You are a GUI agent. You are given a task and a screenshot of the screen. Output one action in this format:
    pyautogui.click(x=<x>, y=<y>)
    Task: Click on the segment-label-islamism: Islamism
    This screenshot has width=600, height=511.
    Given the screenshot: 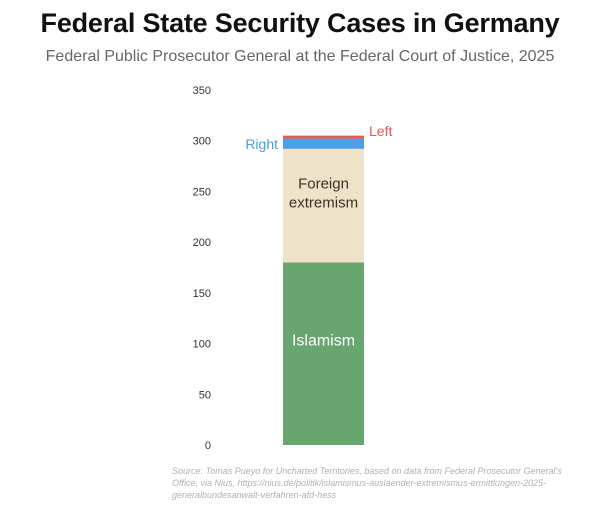 What is the action you would take?
    pyautogui.click(x=323, y=341)
    